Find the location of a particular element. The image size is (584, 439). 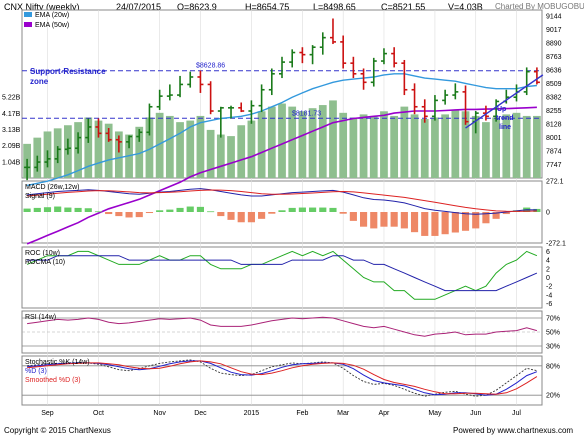

legend-signal: Signal (9) is located at coordinates (40, 196).